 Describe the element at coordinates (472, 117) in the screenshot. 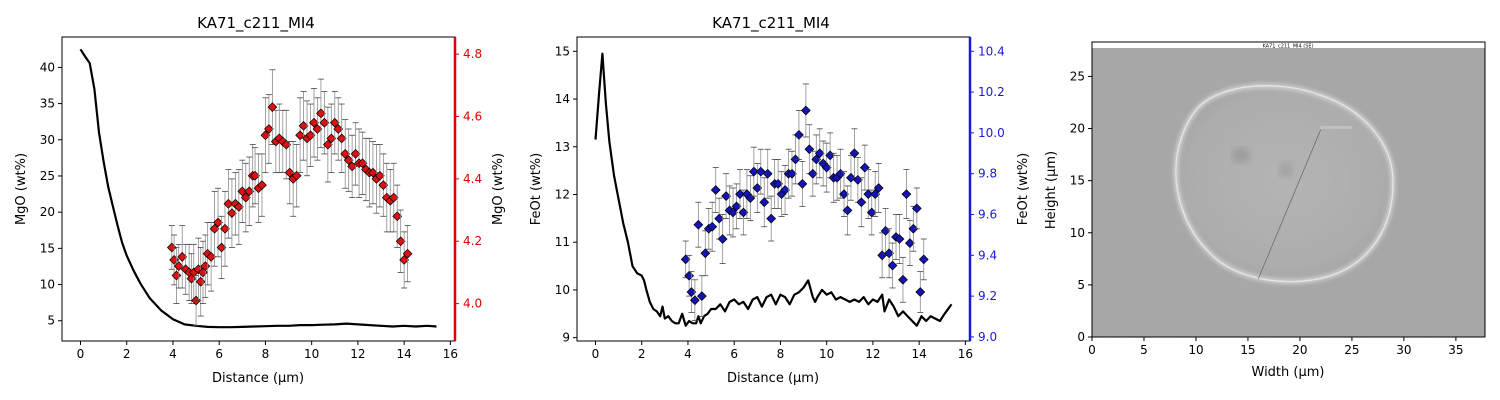

I see `mgo-ytick-right-label: 4.6` at that location.